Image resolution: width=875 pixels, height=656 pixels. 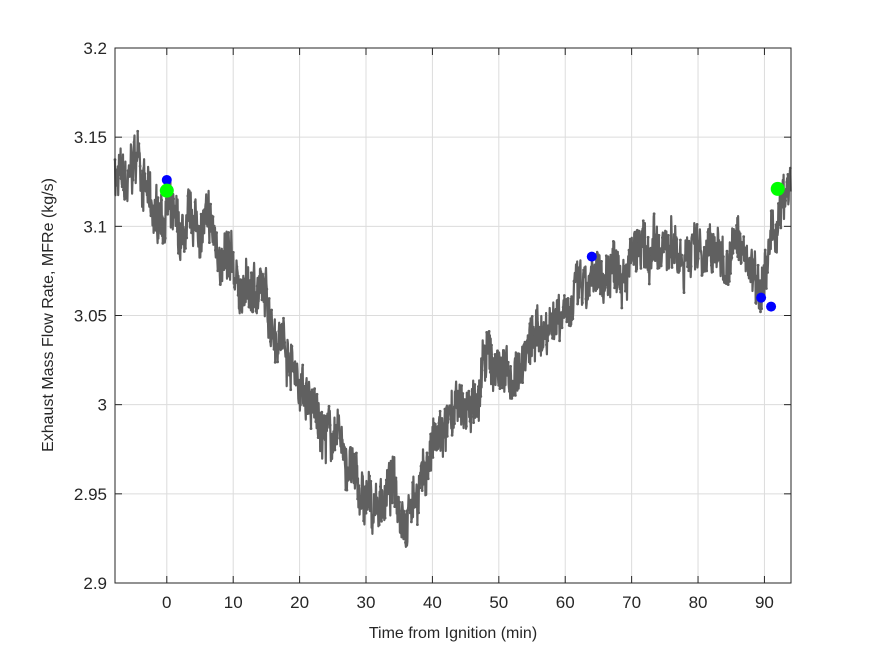 I want to click on y-axis-label: Exhaust Mass Flow Rate, MFRe (kg/s), so click(x=48, y=315).